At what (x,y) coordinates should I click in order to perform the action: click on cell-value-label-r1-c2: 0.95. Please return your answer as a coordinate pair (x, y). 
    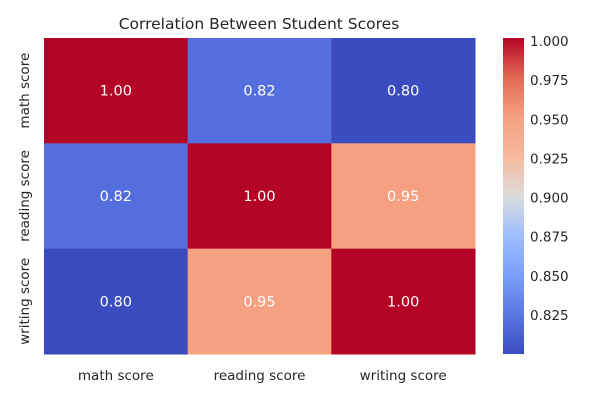
    Looking at the image, I should click on (403, 197).